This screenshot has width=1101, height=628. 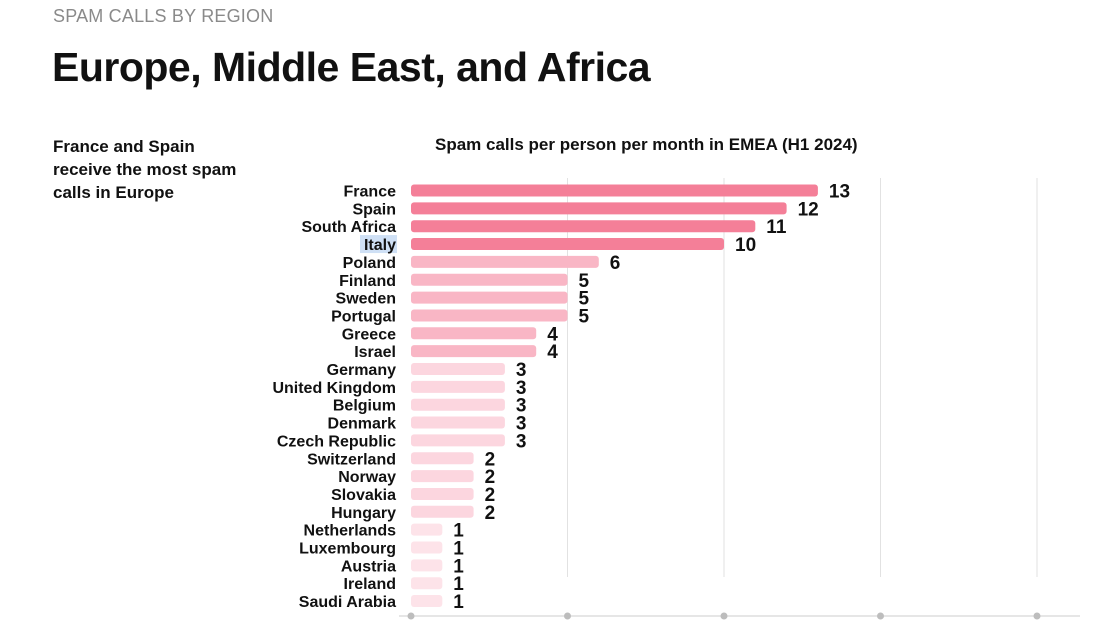 I want to click on category-label: Portugal, so click(x=363, y=316).